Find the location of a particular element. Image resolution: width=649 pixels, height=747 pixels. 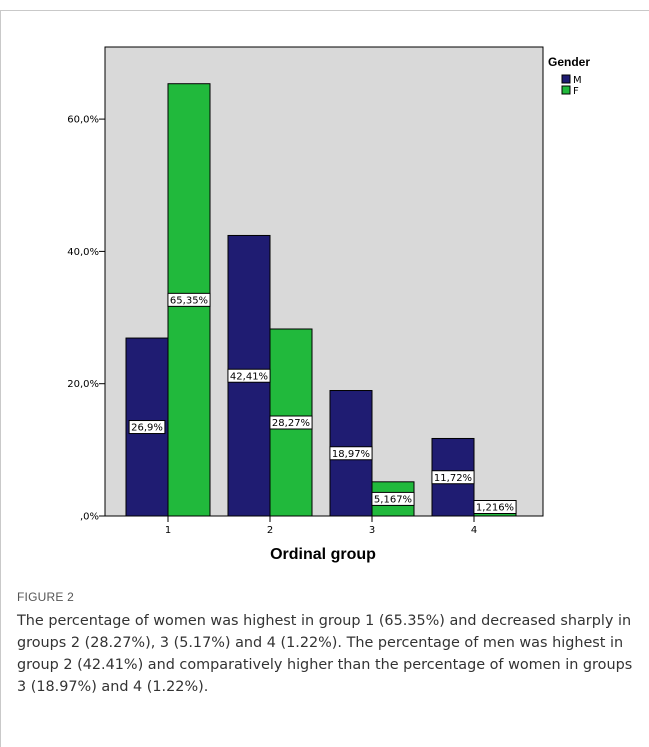

data-label-f-group-4: 1,216% is located at coordinates (495, 508).